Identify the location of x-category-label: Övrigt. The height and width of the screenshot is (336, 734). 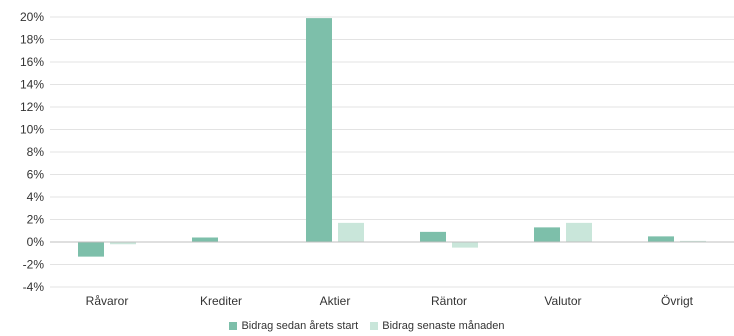
(677, 301).